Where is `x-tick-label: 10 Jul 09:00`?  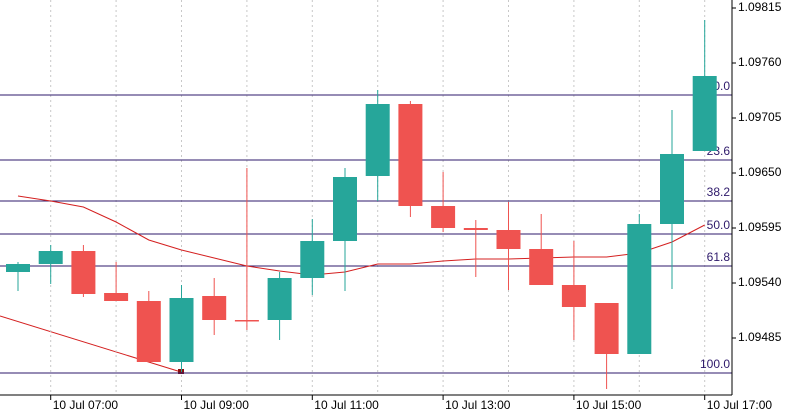 x-tick-label: 10 Jul 09:00 is located at coordinates (217, 405).